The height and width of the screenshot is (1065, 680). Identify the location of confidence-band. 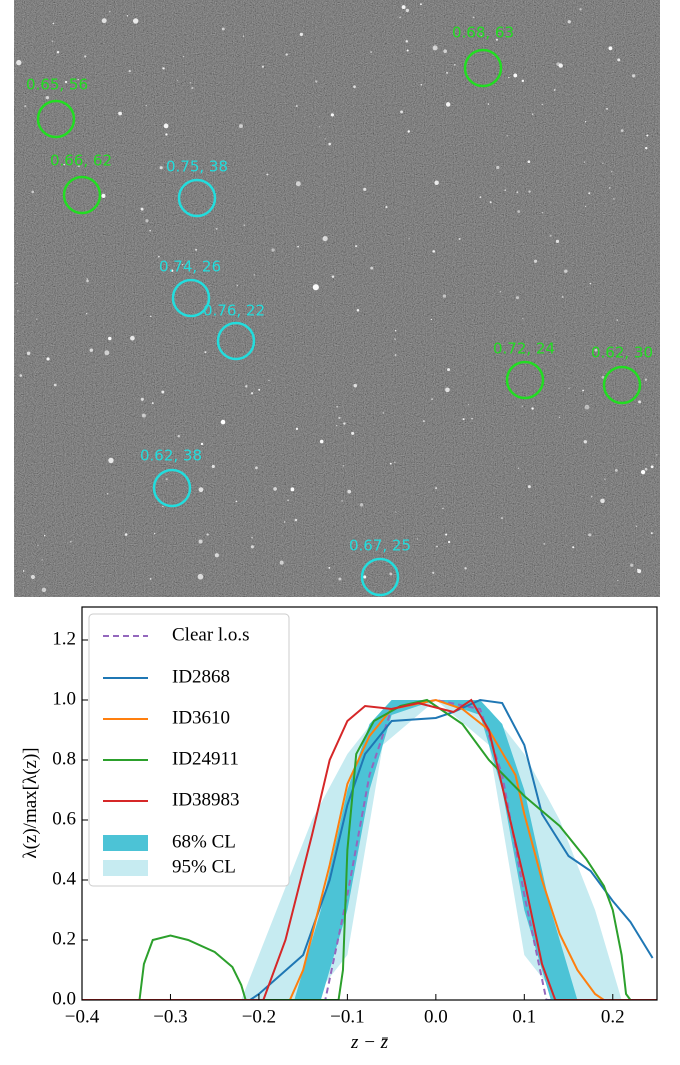
(436, 850).